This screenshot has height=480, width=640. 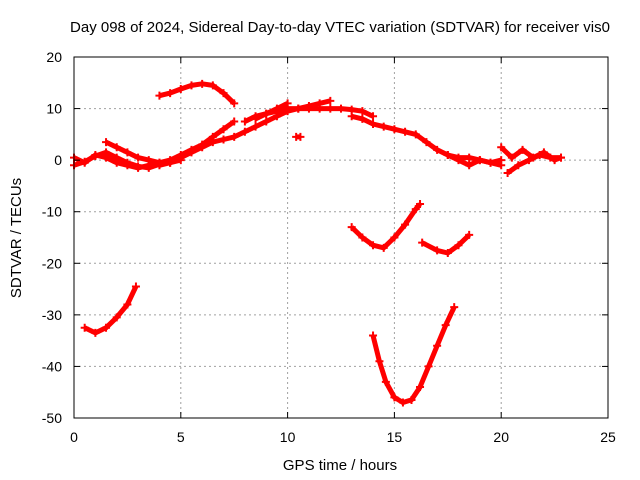 What do you see at coordinates (74, 437) in the screenshot?
I see `x-tick-label: 0` at bounding box center [74, 437].